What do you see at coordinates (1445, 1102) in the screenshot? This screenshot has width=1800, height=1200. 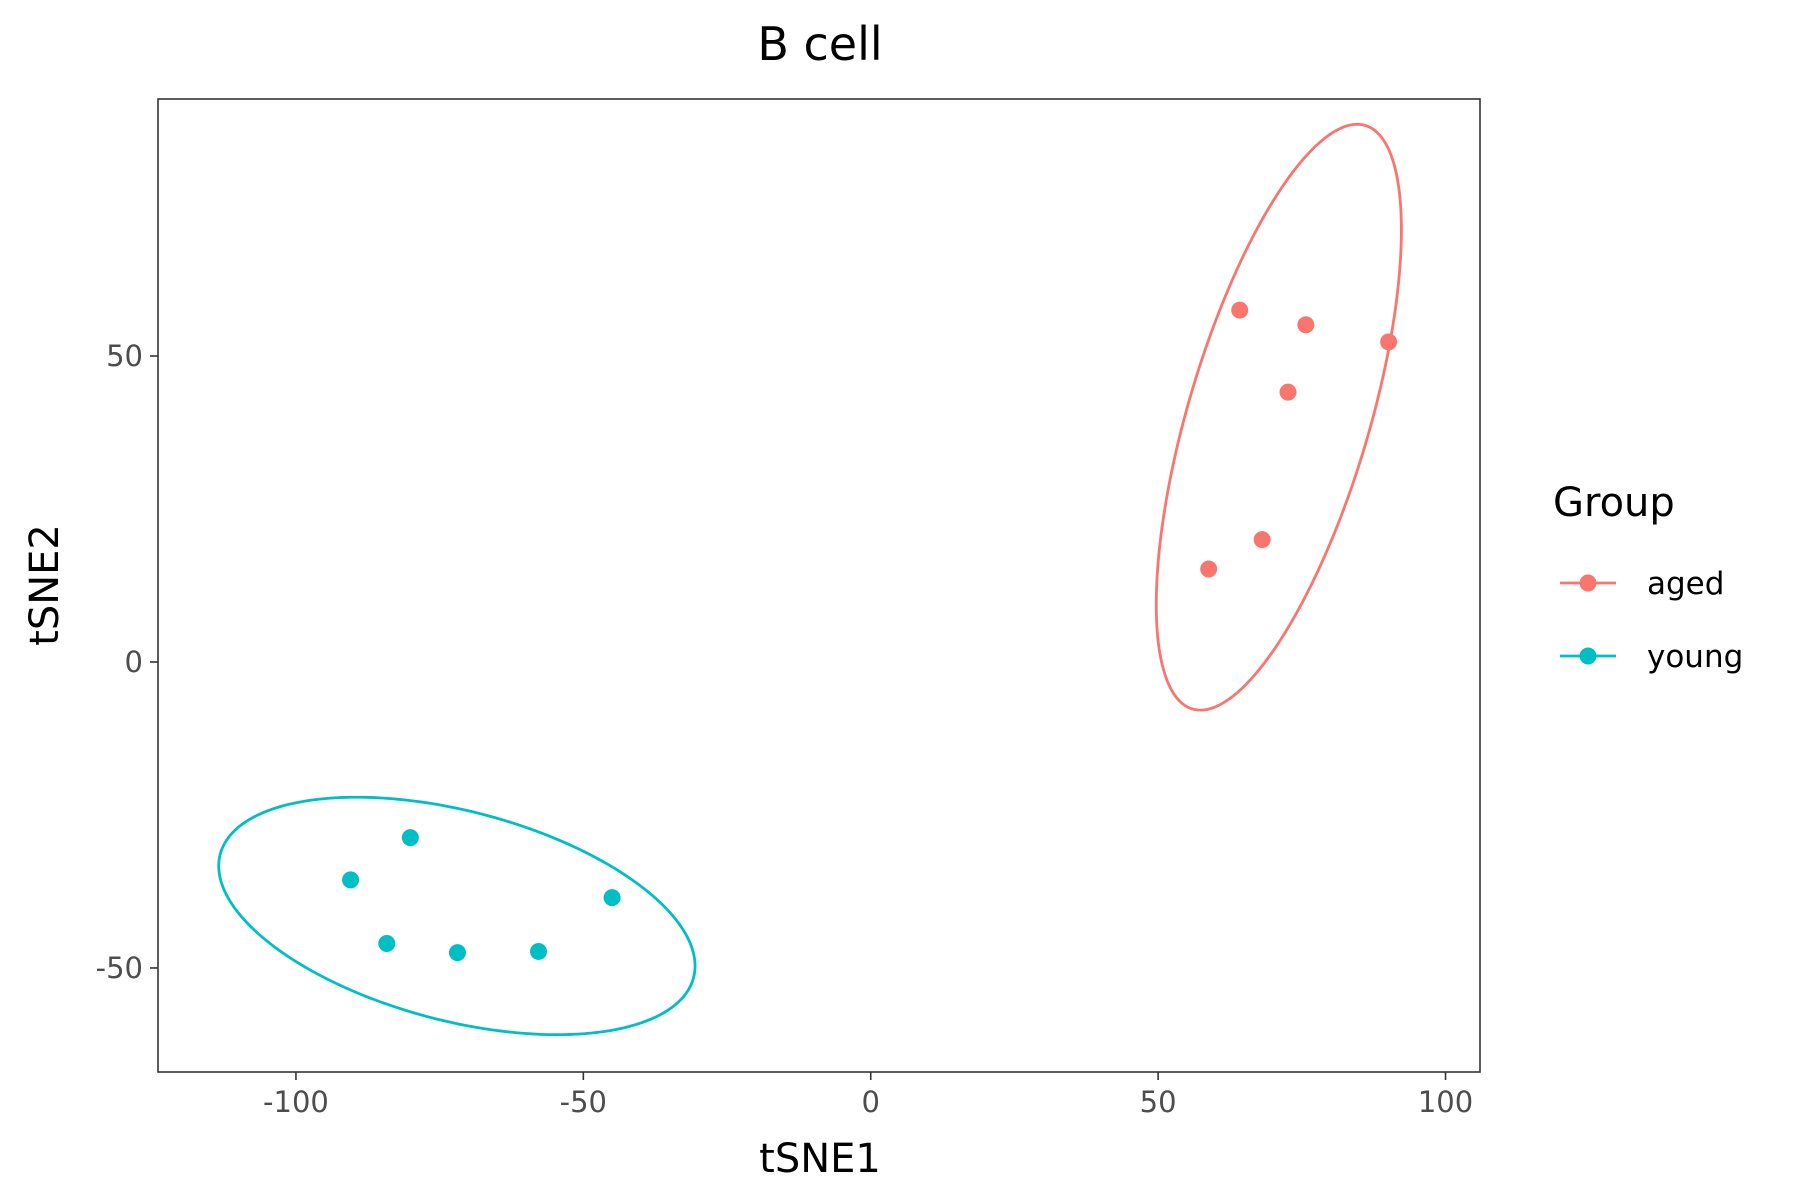 I see `x-tick-label: 100` at bounding box center [1445, 1102].